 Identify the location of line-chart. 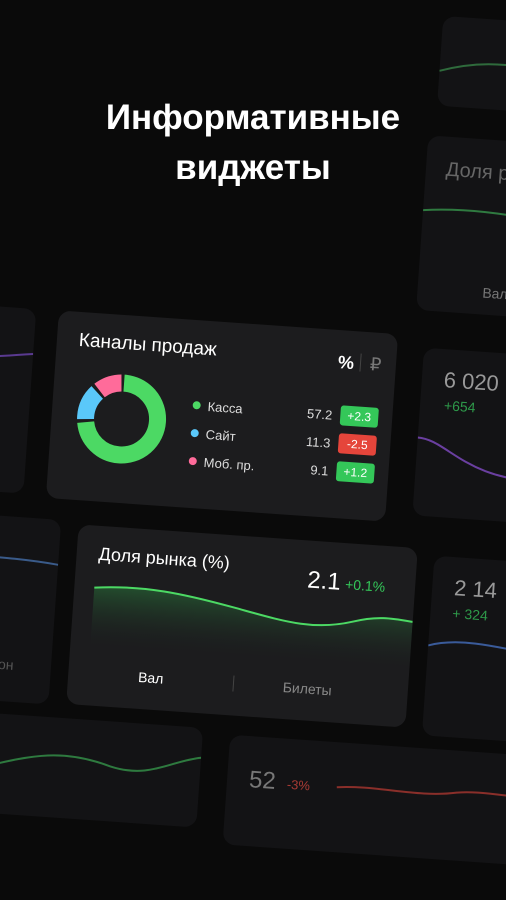
(251, 629).